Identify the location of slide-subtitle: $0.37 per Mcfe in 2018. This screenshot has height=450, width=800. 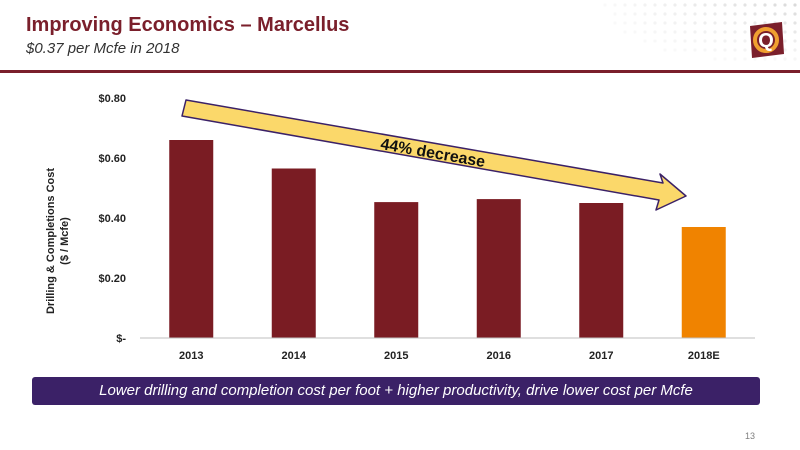
(103, 48).